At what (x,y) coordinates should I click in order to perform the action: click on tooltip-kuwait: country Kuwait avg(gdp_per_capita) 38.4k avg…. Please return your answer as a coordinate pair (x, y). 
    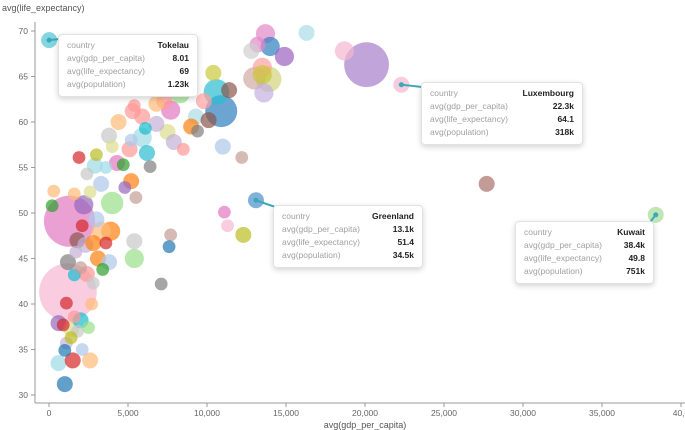
    Looking at the image, I should click on (584, 252).